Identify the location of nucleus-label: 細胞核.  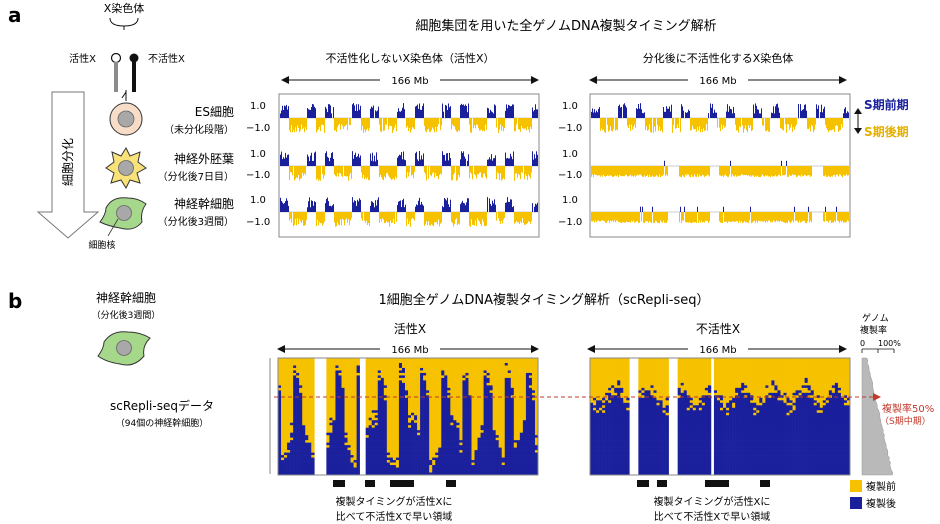
(101, 245).